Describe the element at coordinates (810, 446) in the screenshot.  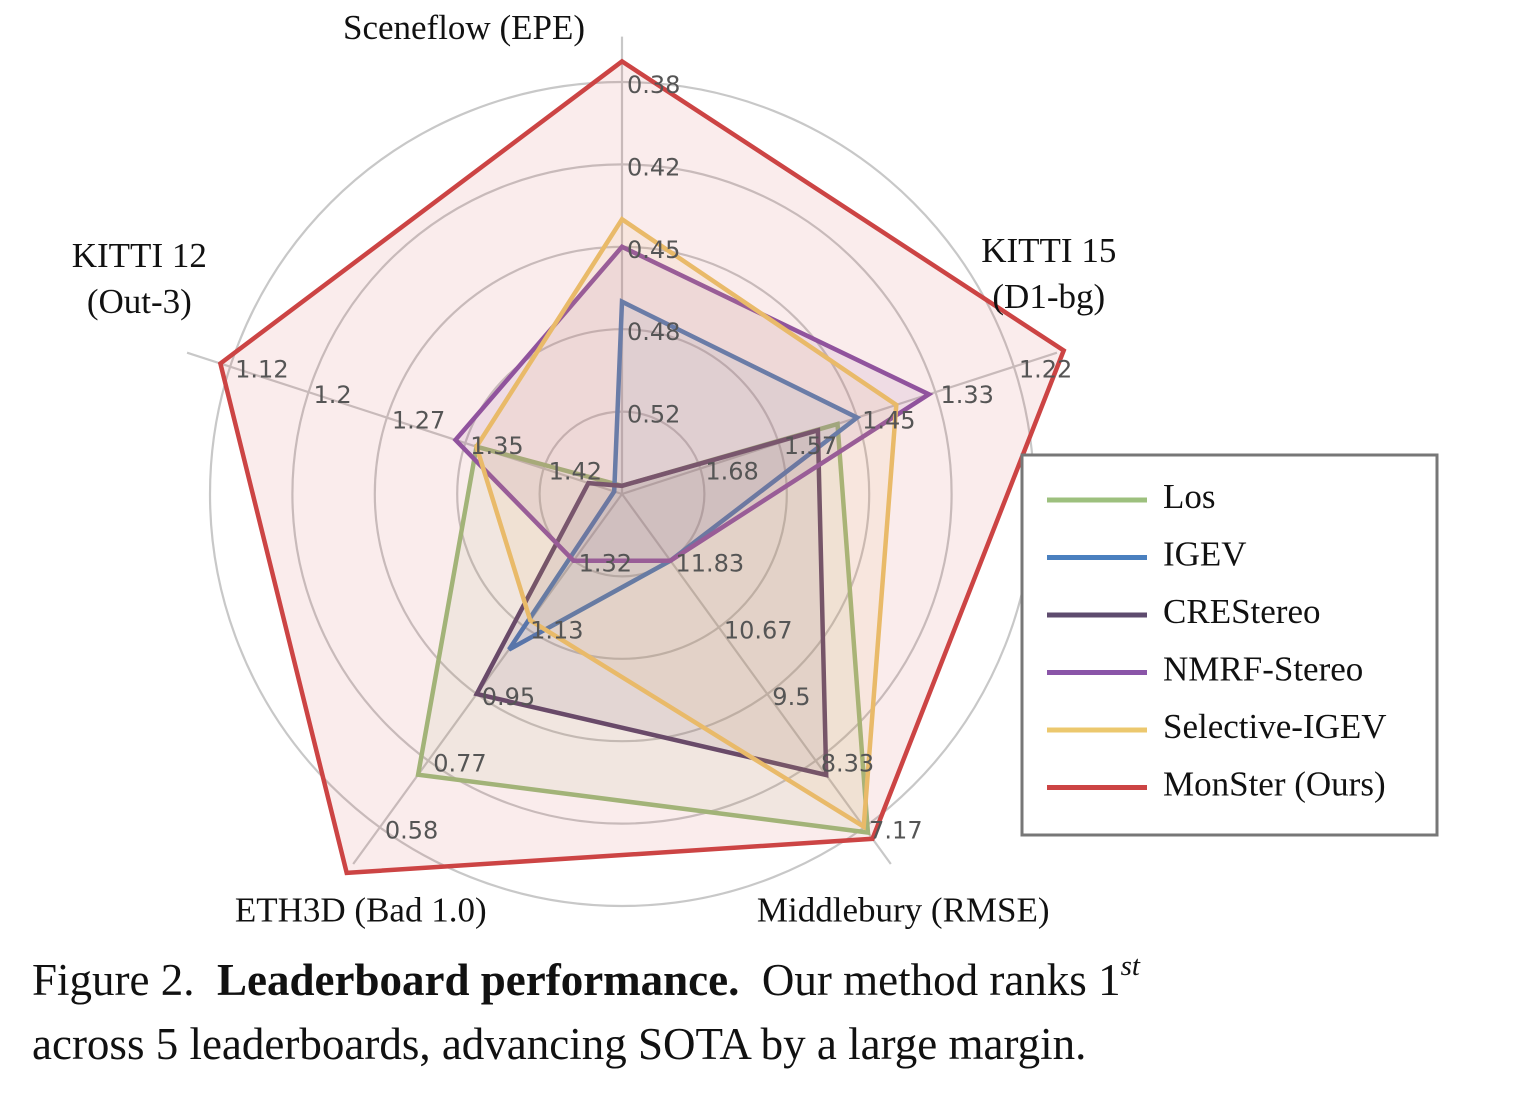
I see `tick-label: 1.57` at that location.